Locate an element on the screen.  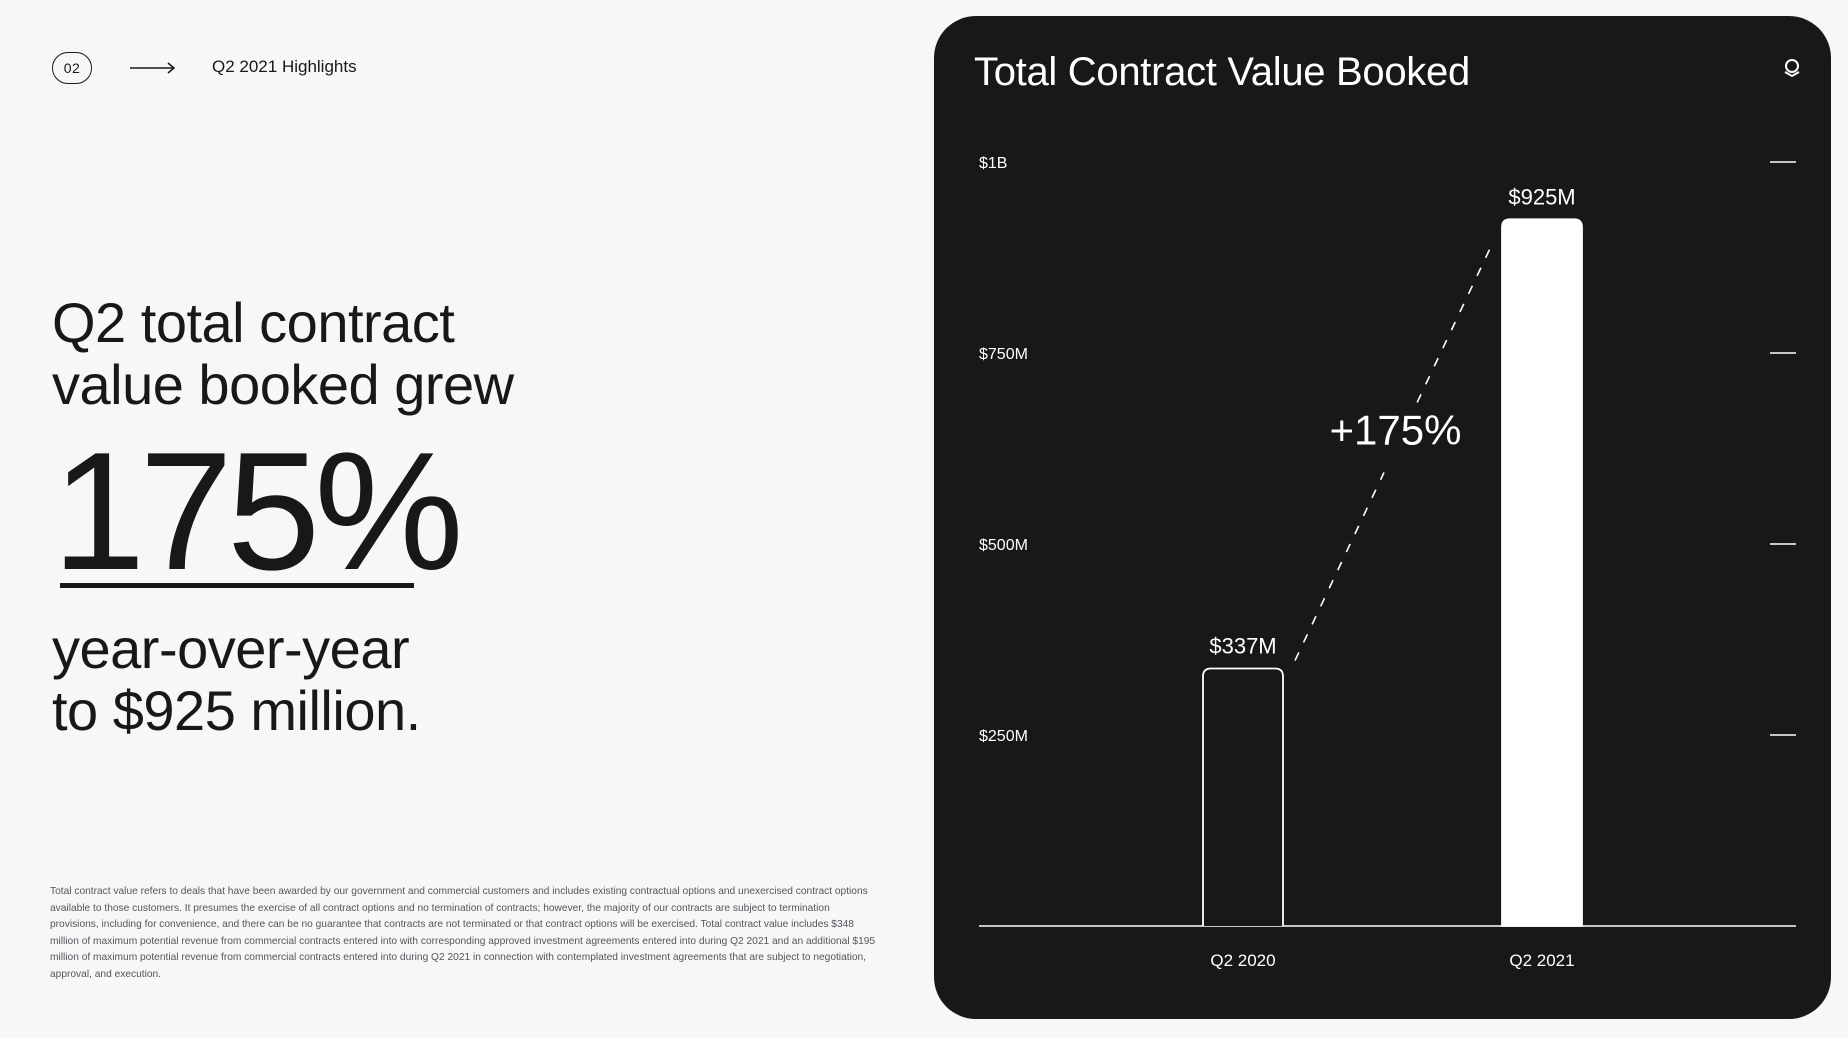
arrow-right-icon is located at coordinates (153, 68).